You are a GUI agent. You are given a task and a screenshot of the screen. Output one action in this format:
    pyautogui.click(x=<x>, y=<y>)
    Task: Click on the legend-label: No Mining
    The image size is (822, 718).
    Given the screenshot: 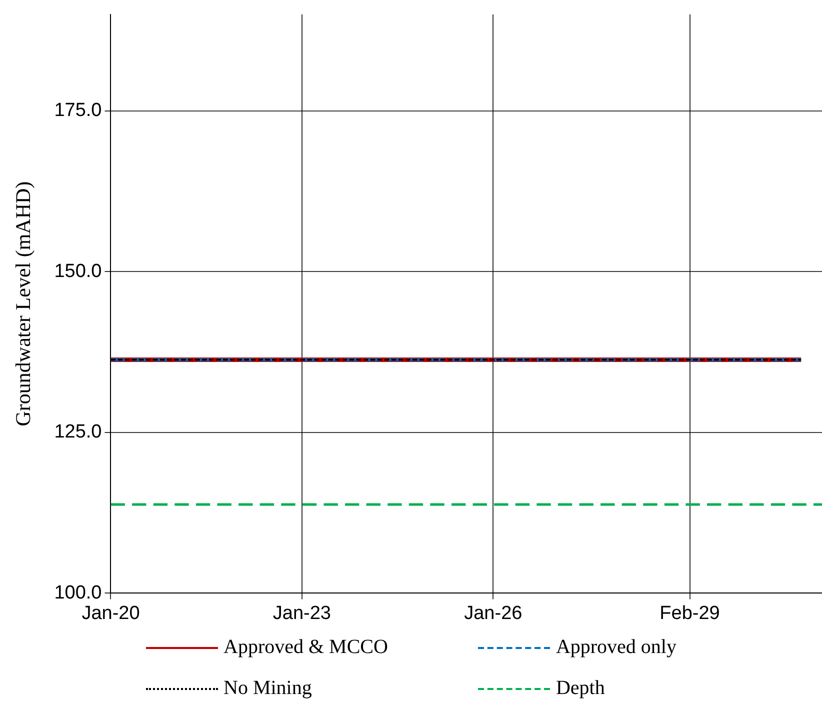 What is the action you would take?
    pyautogui.click(x=268, y=688)
    